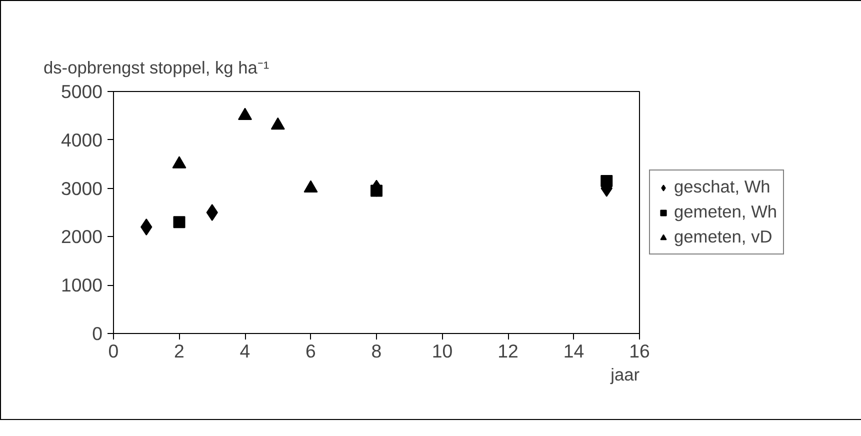 This screenshot has height=436, width=861. I want to click on x-tick-label: 4, so click(245, 351).